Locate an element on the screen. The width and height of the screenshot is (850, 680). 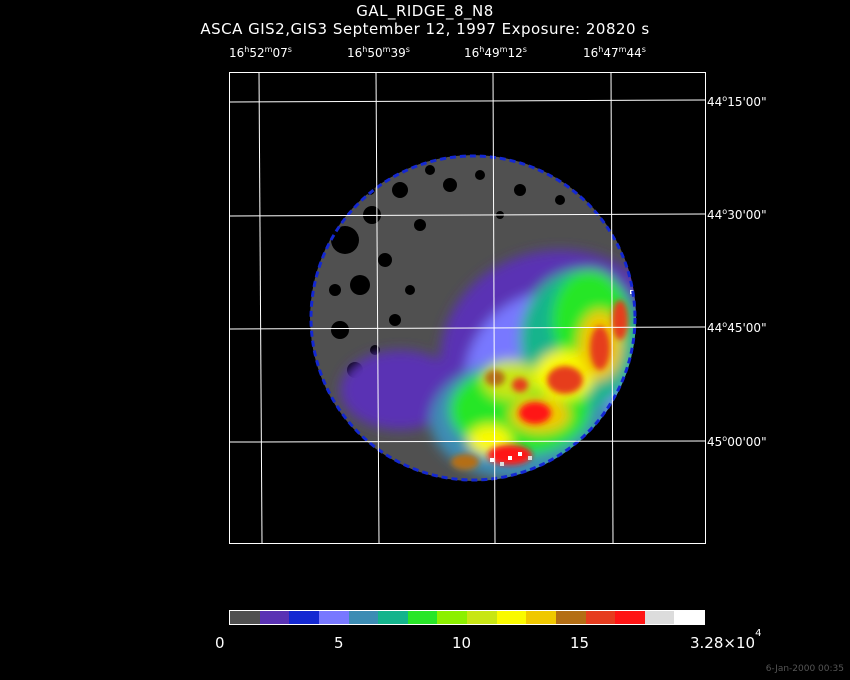
ra-label-4: 16h47m44s is located at coordinates (614, 52).